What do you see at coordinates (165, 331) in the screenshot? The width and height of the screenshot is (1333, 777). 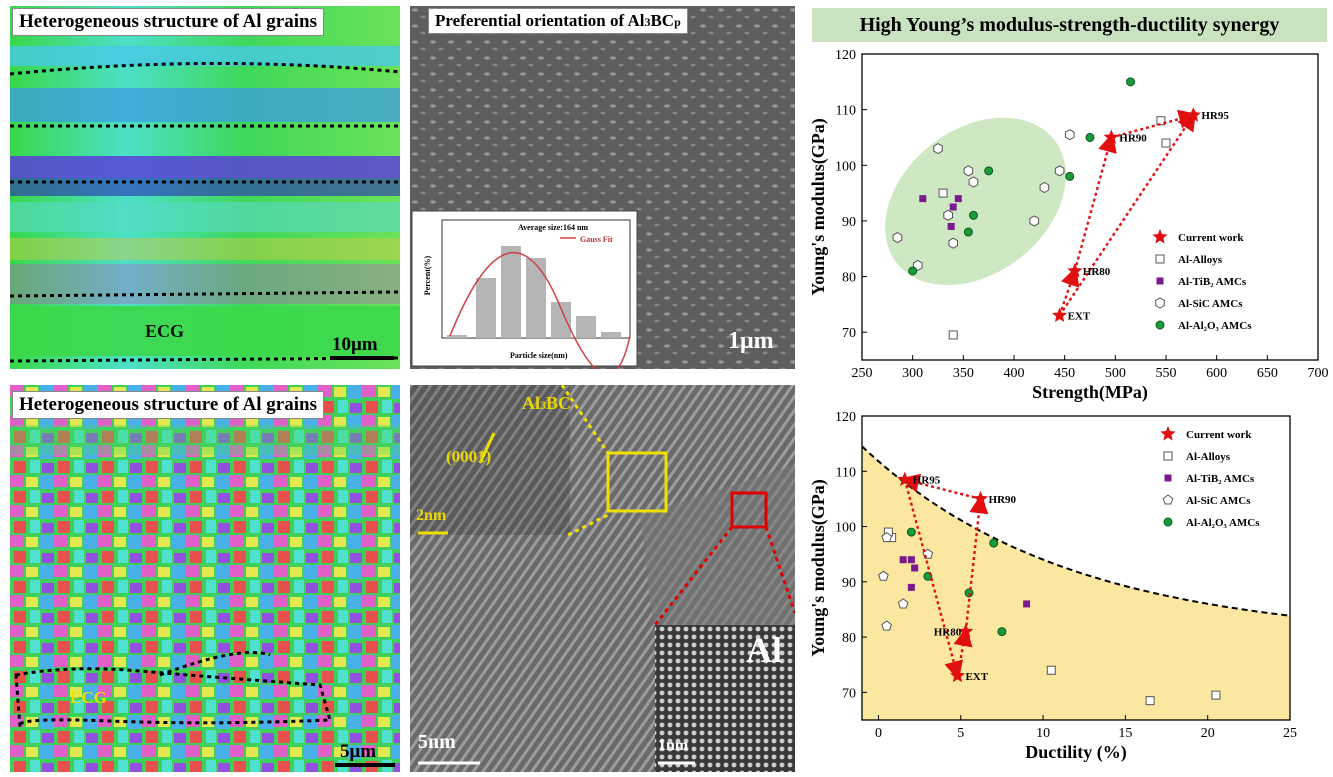 I see `ebsd-top-ecg: ECG` at bounding box center [165, 331].